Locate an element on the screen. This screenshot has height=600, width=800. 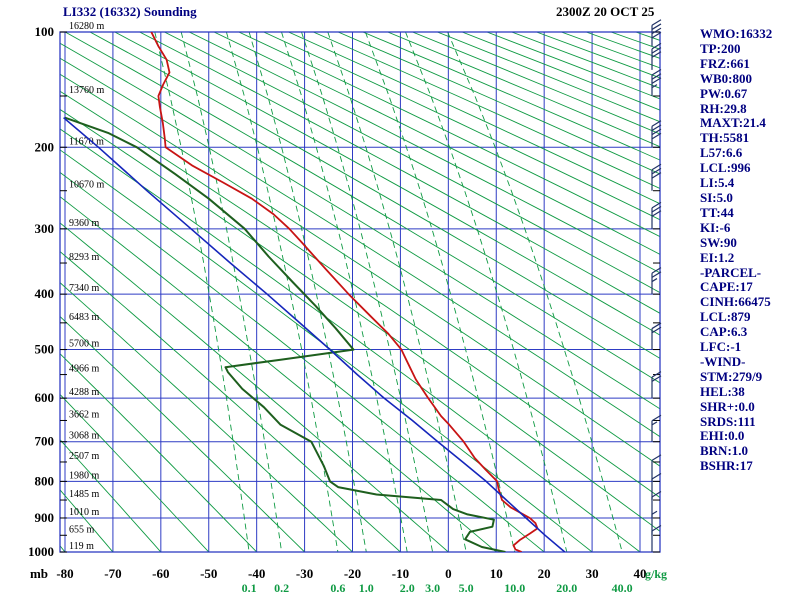
stat-line: SW:90 is located at coordinates (718, 242).